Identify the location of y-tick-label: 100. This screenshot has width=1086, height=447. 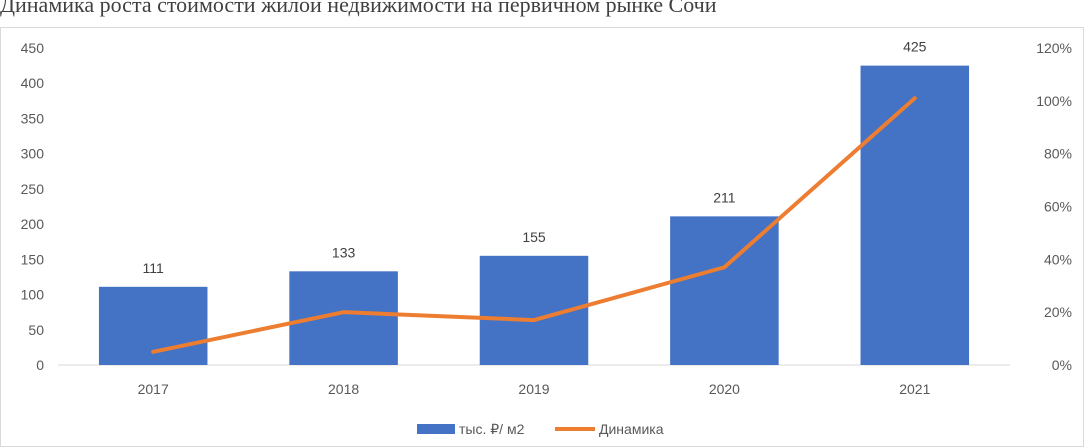
(33, 295).